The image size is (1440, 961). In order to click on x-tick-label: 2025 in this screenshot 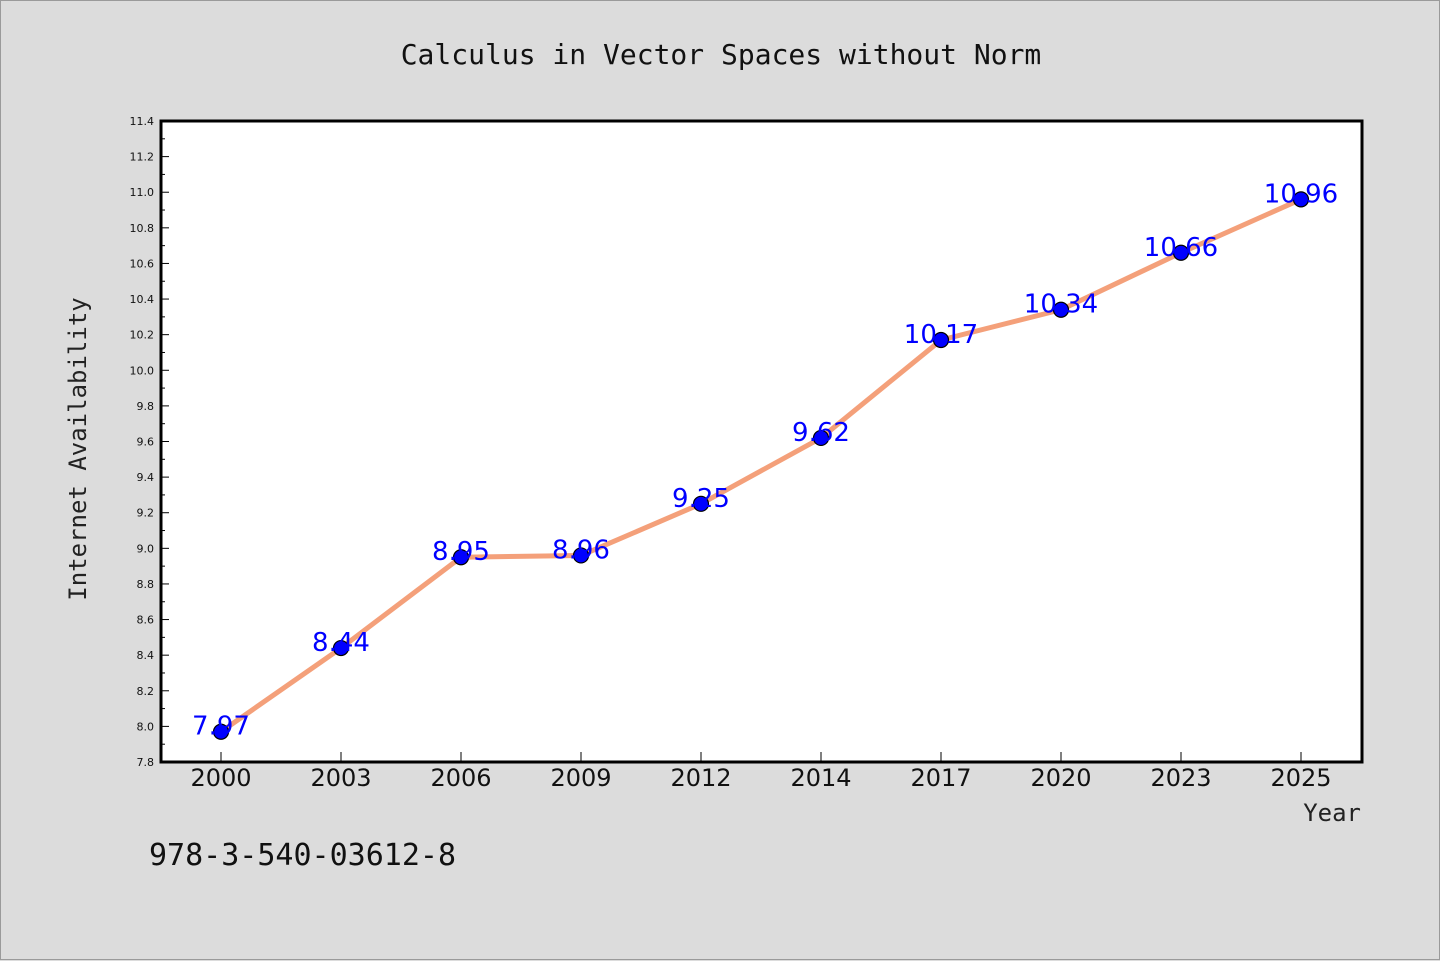, I will do `click(1300, 778)`.